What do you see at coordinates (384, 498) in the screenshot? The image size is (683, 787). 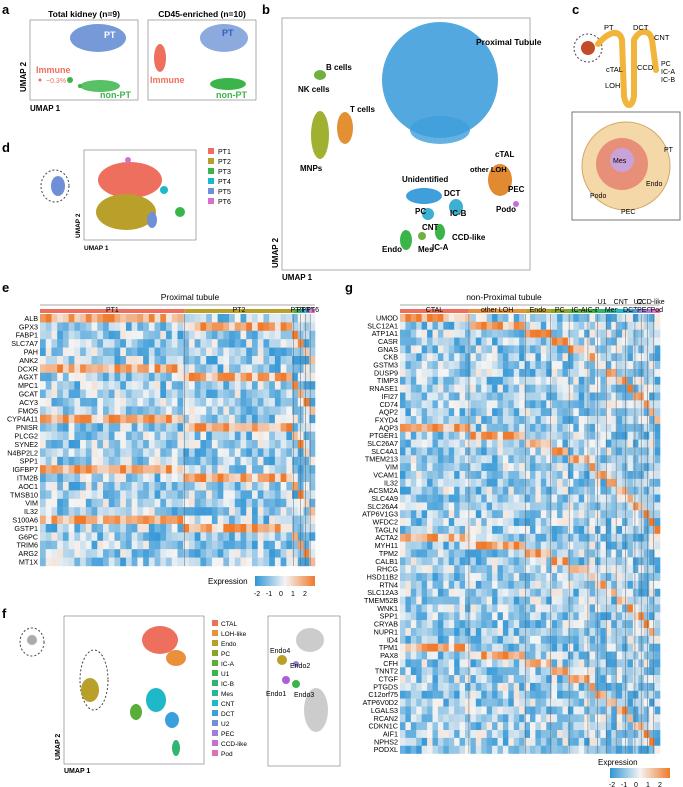 I see `gene-label: SLC4A9` at bounding box center [384, 498].